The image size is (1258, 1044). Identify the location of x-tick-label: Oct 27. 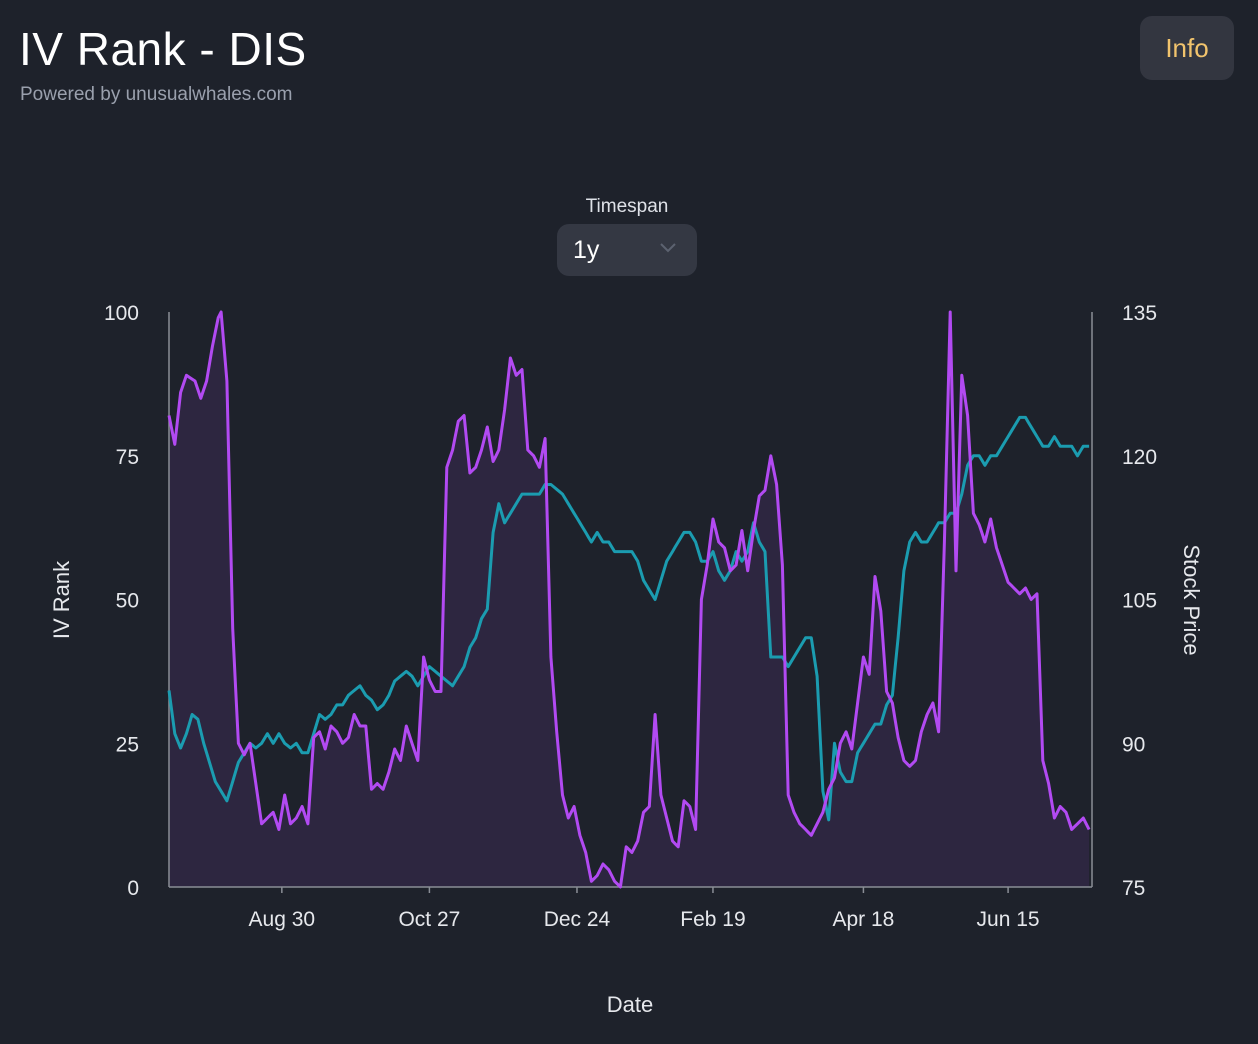
(429, 919).